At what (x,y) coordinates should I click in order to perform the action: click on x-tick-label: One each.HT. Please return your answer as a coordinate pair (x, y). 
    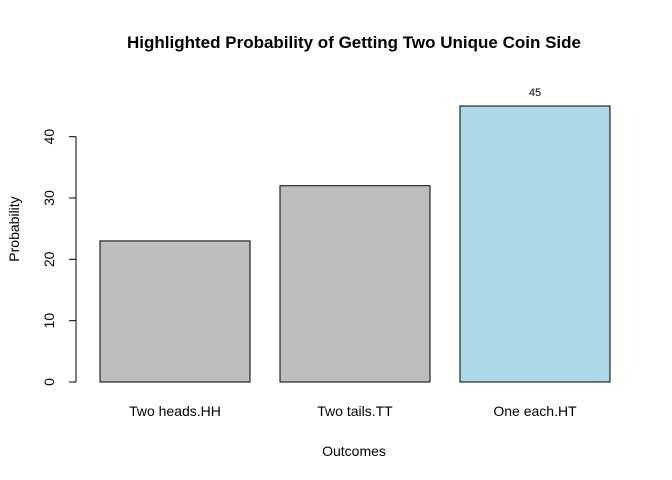
    Looking at the image, I should click on (535, 411).